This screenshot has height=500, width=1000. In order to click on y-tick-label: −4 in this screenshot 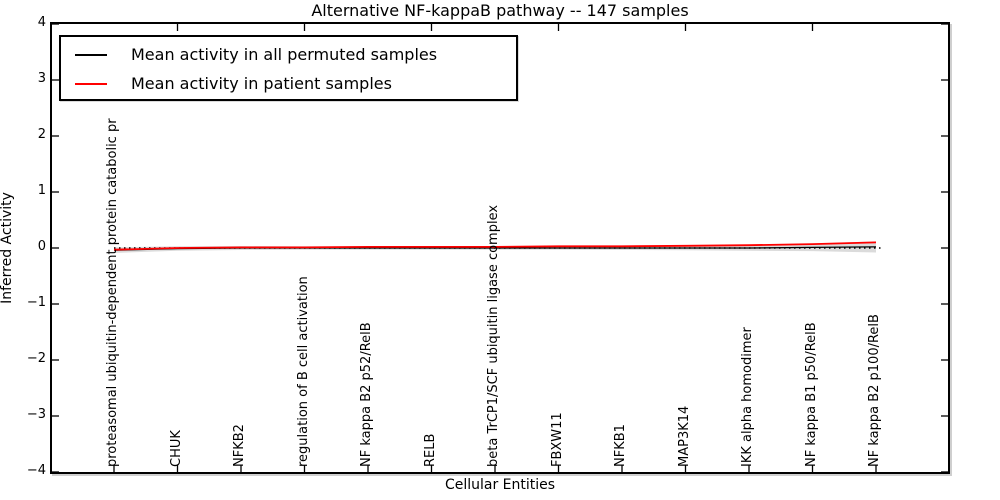, I will do `click(36, 470)`.